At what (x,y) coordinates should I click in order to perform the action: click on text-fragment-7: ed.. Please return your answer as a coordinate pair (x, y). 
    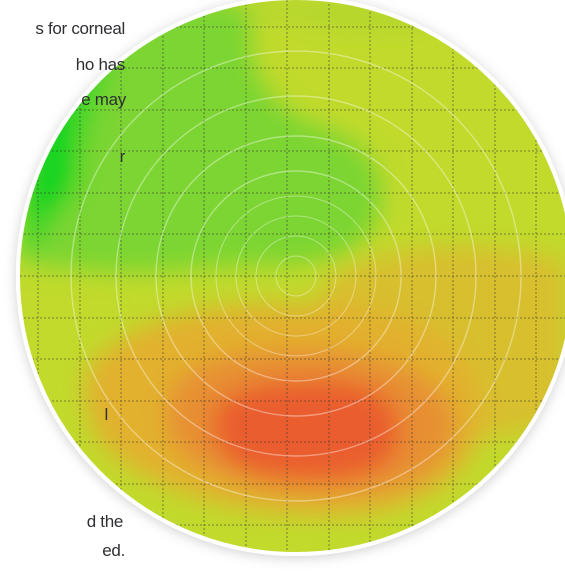
    Looking at the image, I should click on (113, 550).